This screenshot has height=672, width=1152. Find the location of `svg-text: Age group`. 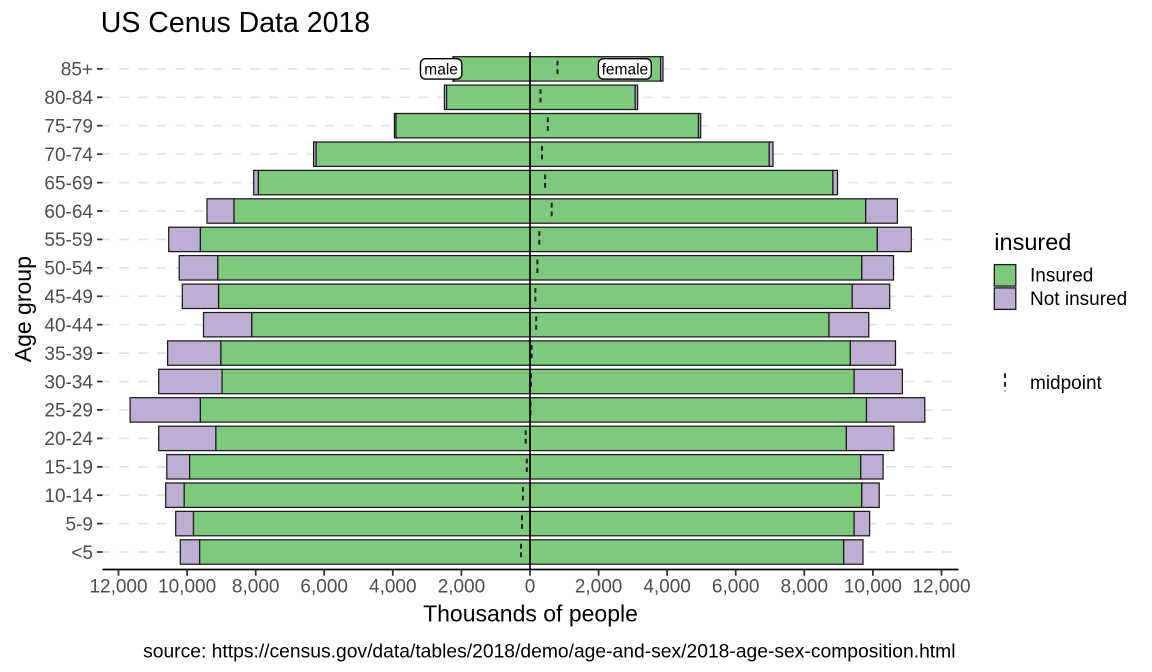

svg-text: Age group is located at coordinates (23, 309).